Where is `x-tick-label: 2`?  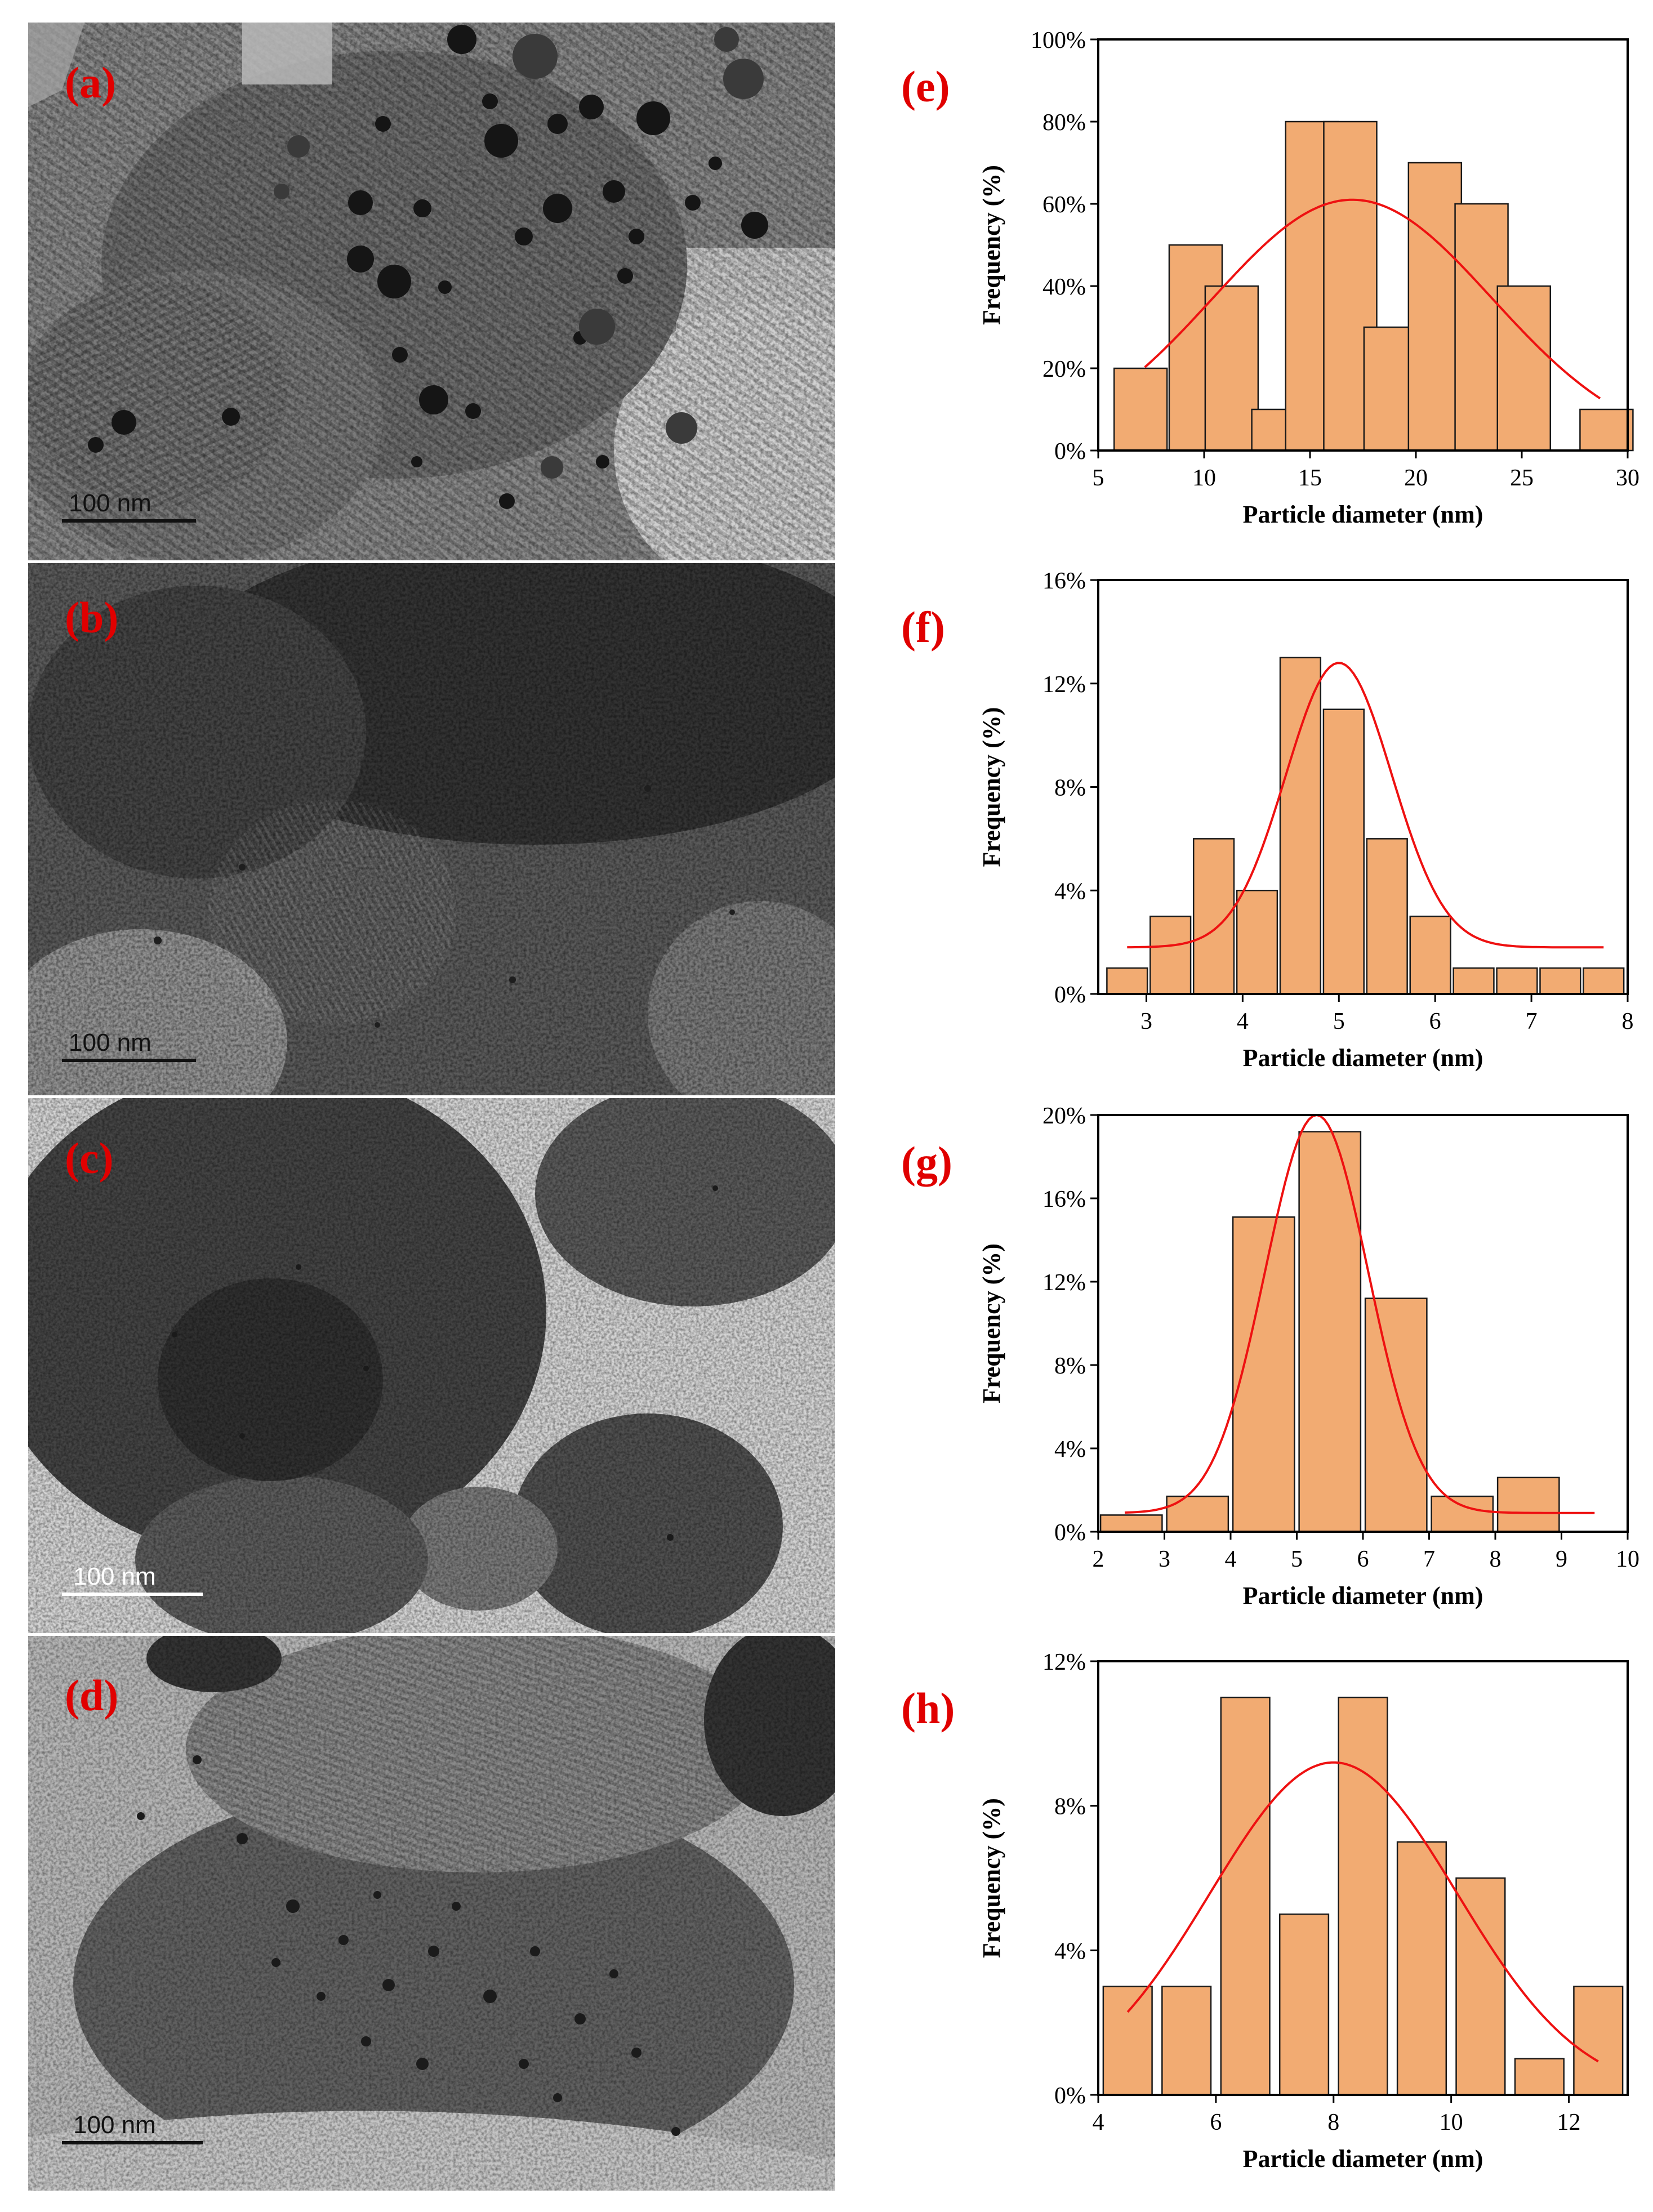
x-tick-label: 2 is located at coordinates (1098, 1559).